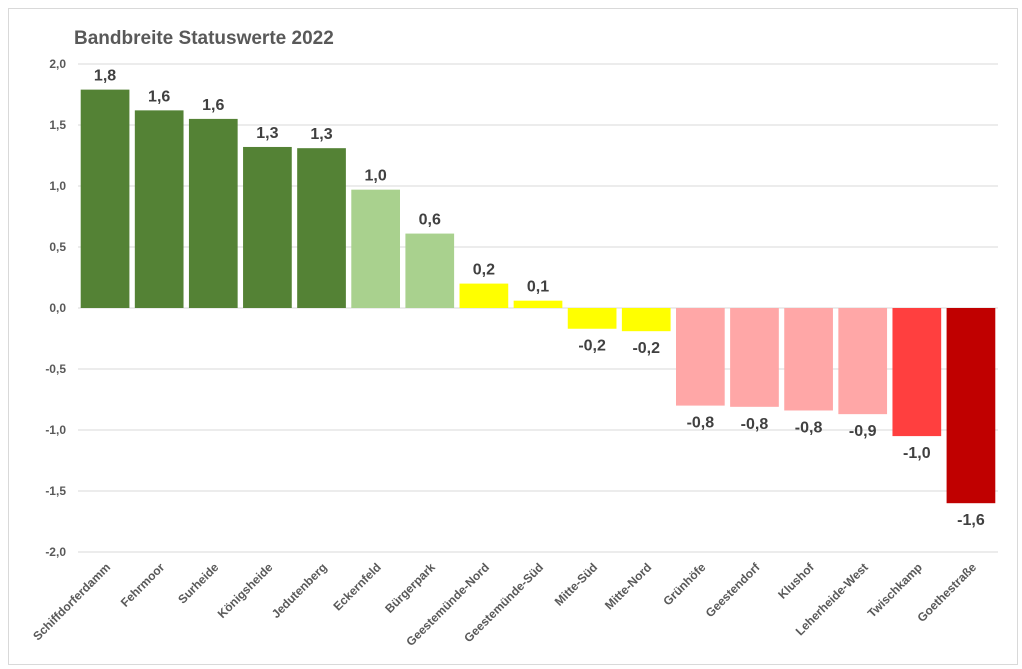 This screenshot has height=669, width=1022. Describe the element at coordinates (895, 590) in the screenshot. I see `x-category-label: Twischkamp` at that location.